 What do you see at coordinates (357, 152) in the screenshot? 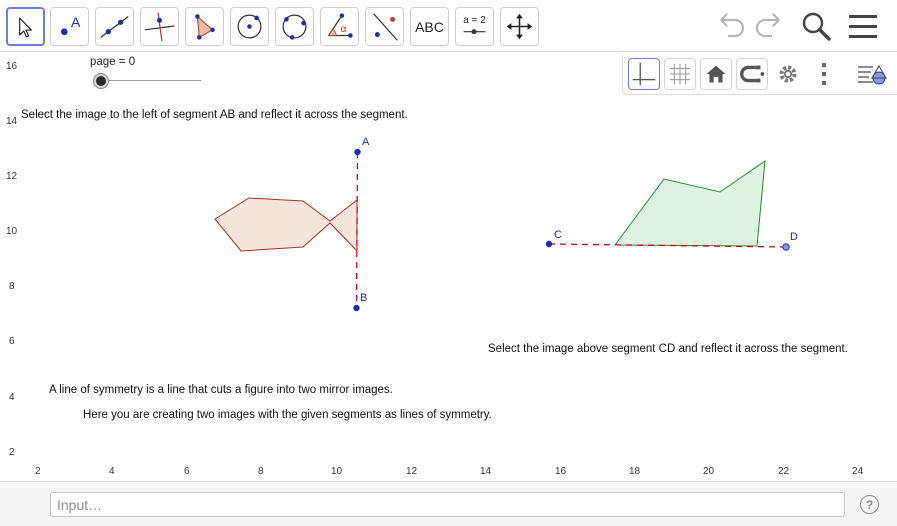
I see `point-a` at bounding box center [357, 152].